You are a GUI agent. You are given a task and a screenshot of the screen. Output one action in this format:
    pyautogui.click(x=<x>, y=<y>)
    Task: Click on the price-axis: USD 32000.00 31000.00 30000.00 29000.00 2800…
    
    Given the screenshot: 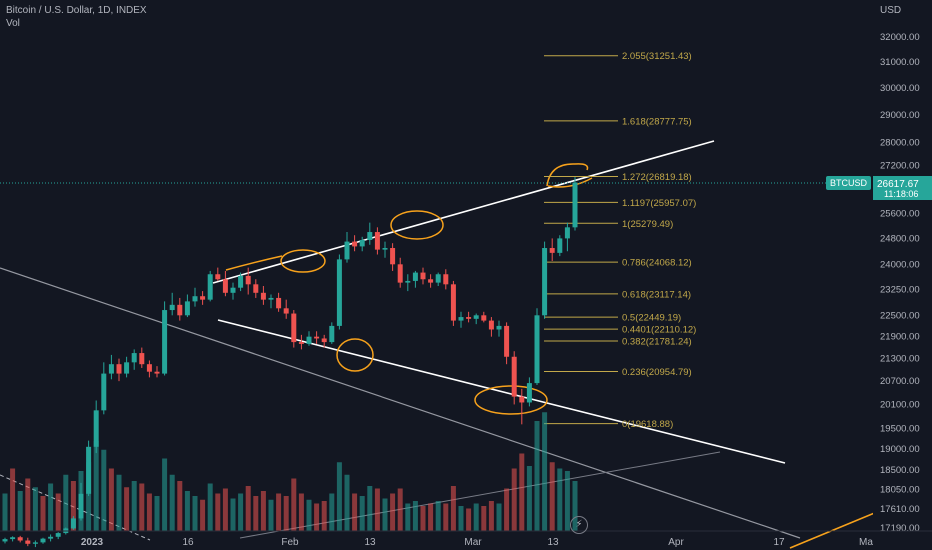 What is the action you would take?
    pyautogui.click(x=902, y=267)
    